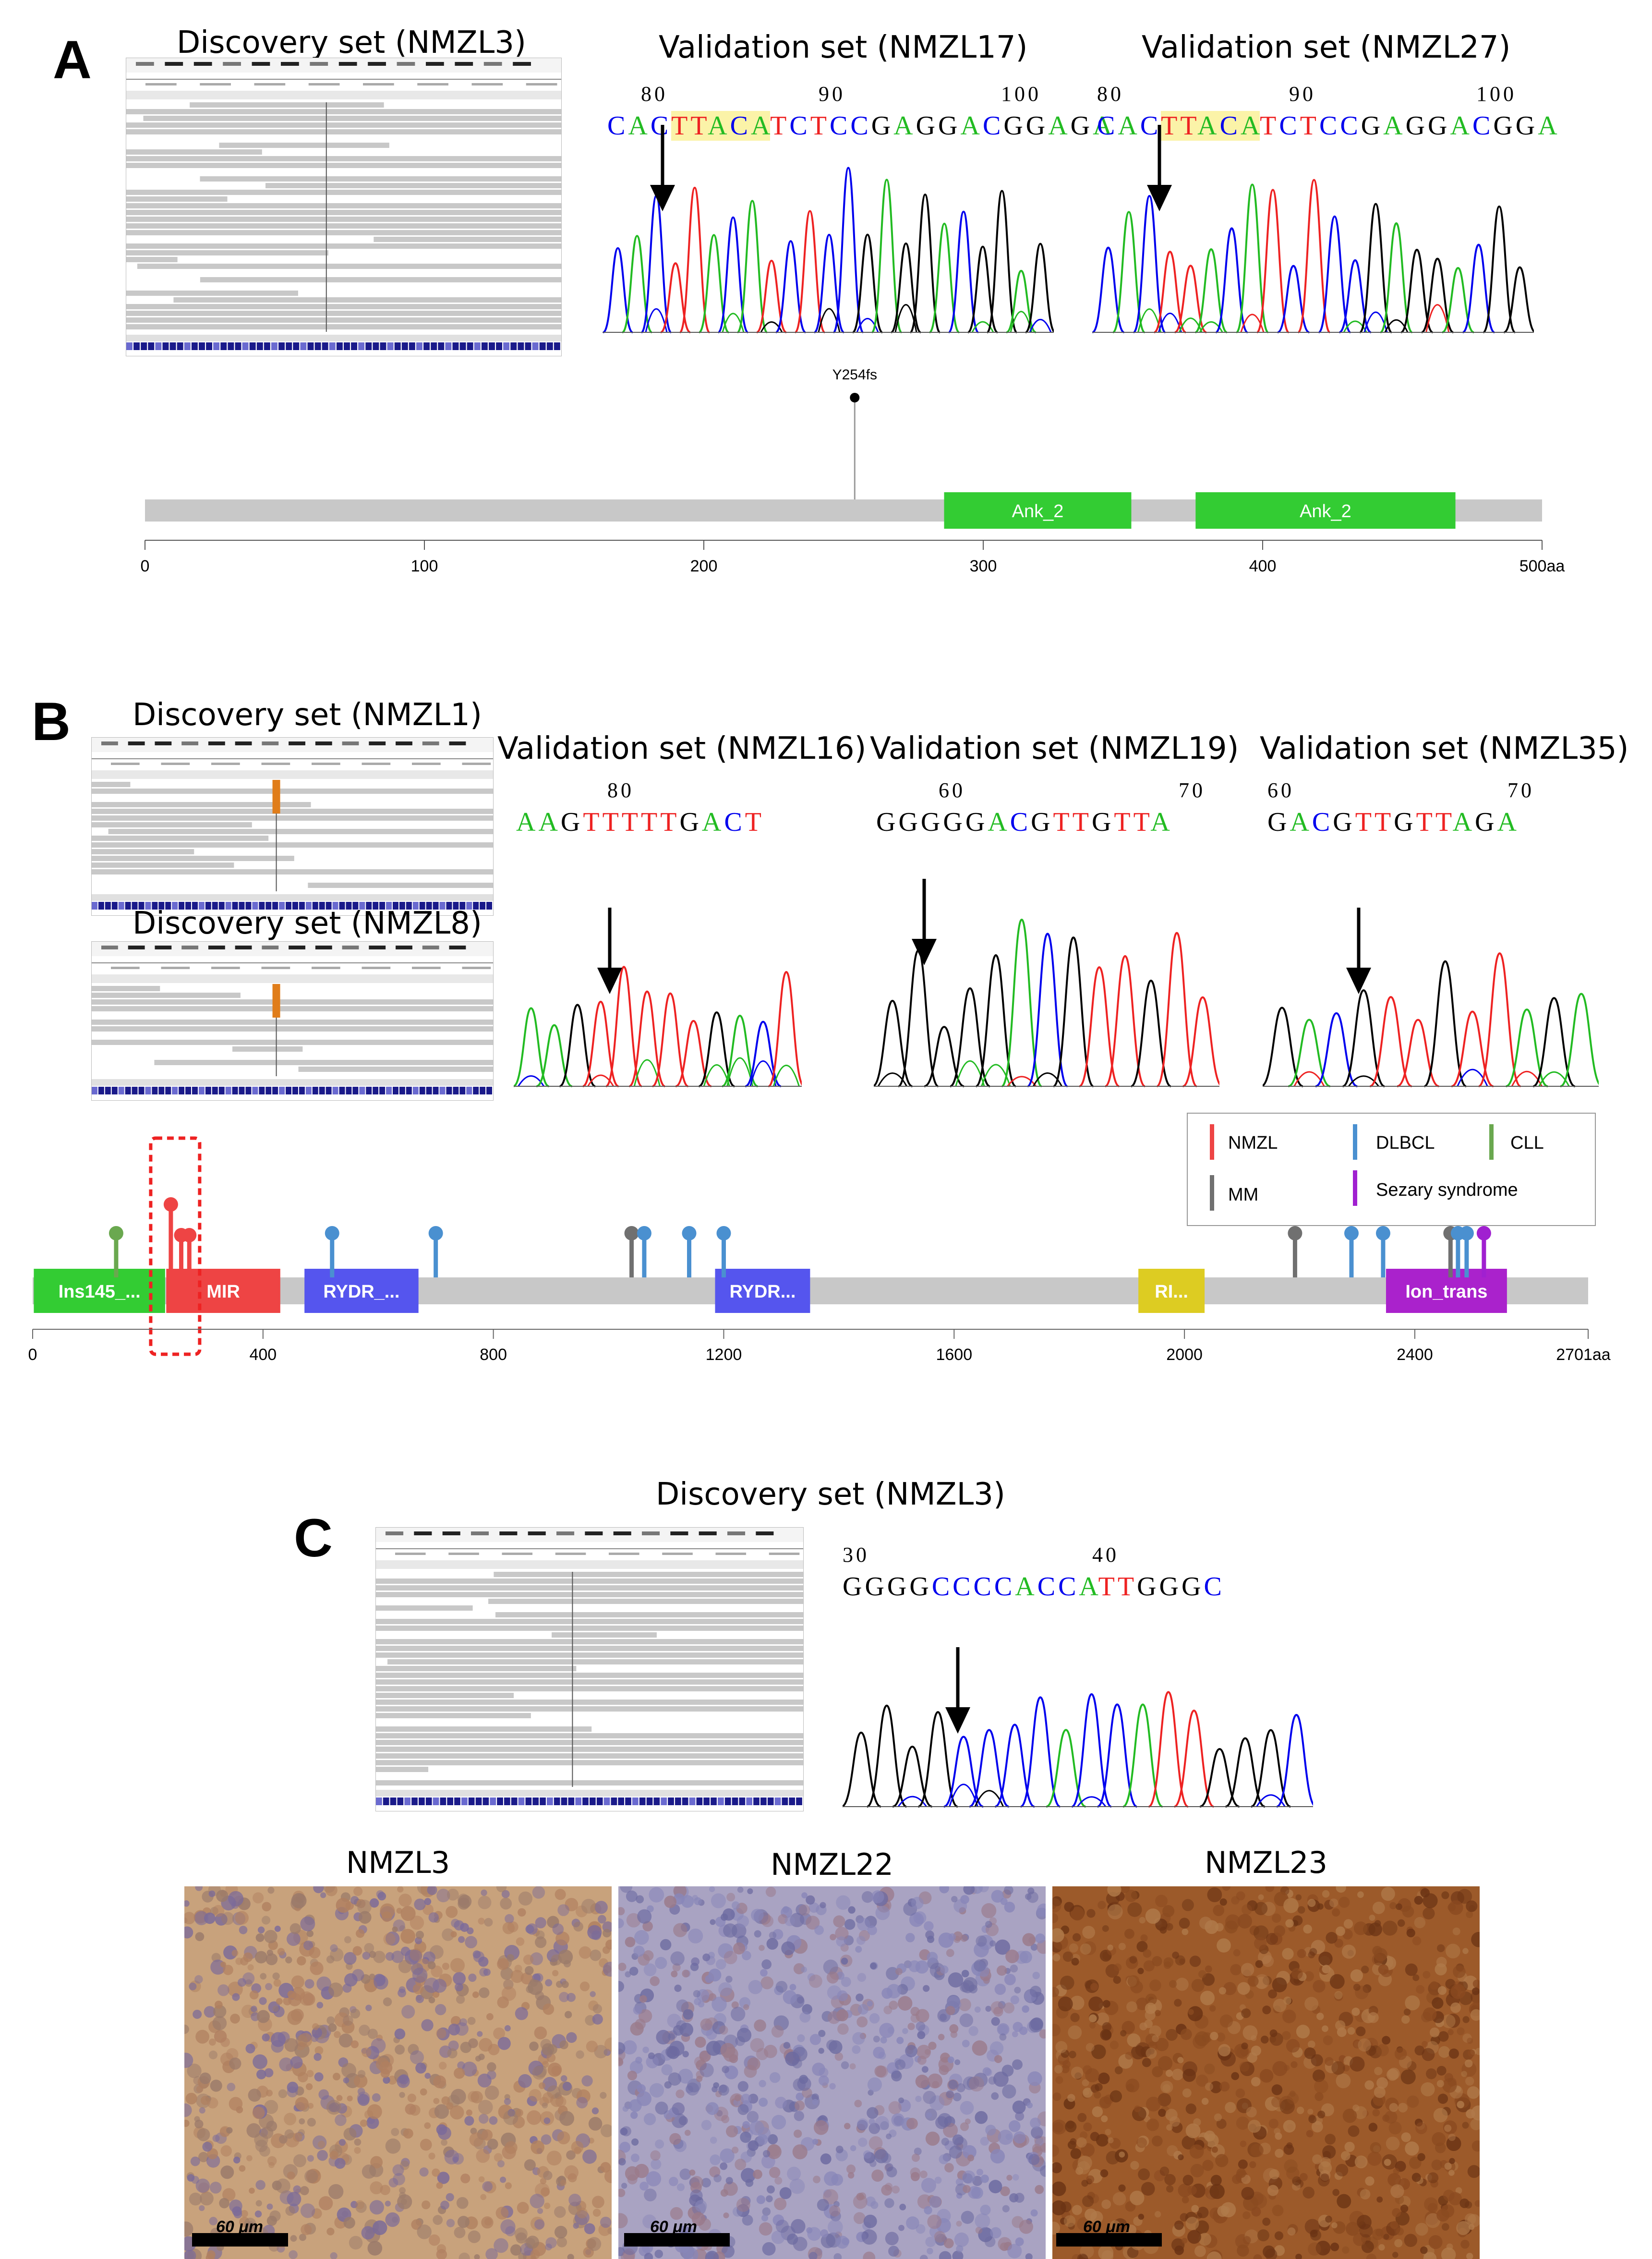  I want to click on legend-swatch-mm, so click(1212, 1193).